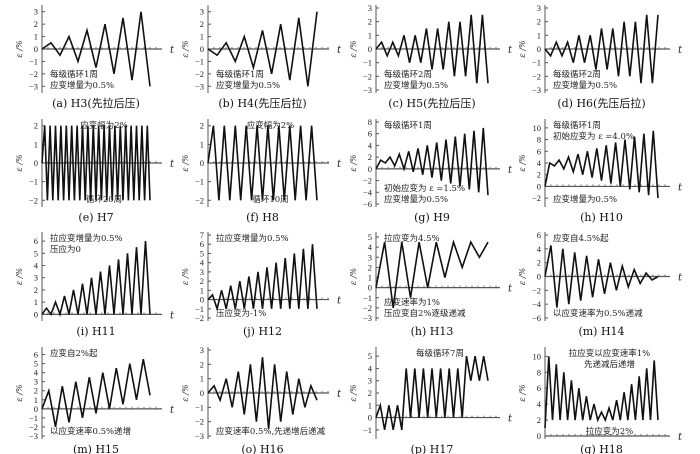 The image size is (700, 454). What do you see at coordinates (241, 313) in the screenshot?
I see `annotation-text: 压应变为-1%` at bounding box center [241, 313].